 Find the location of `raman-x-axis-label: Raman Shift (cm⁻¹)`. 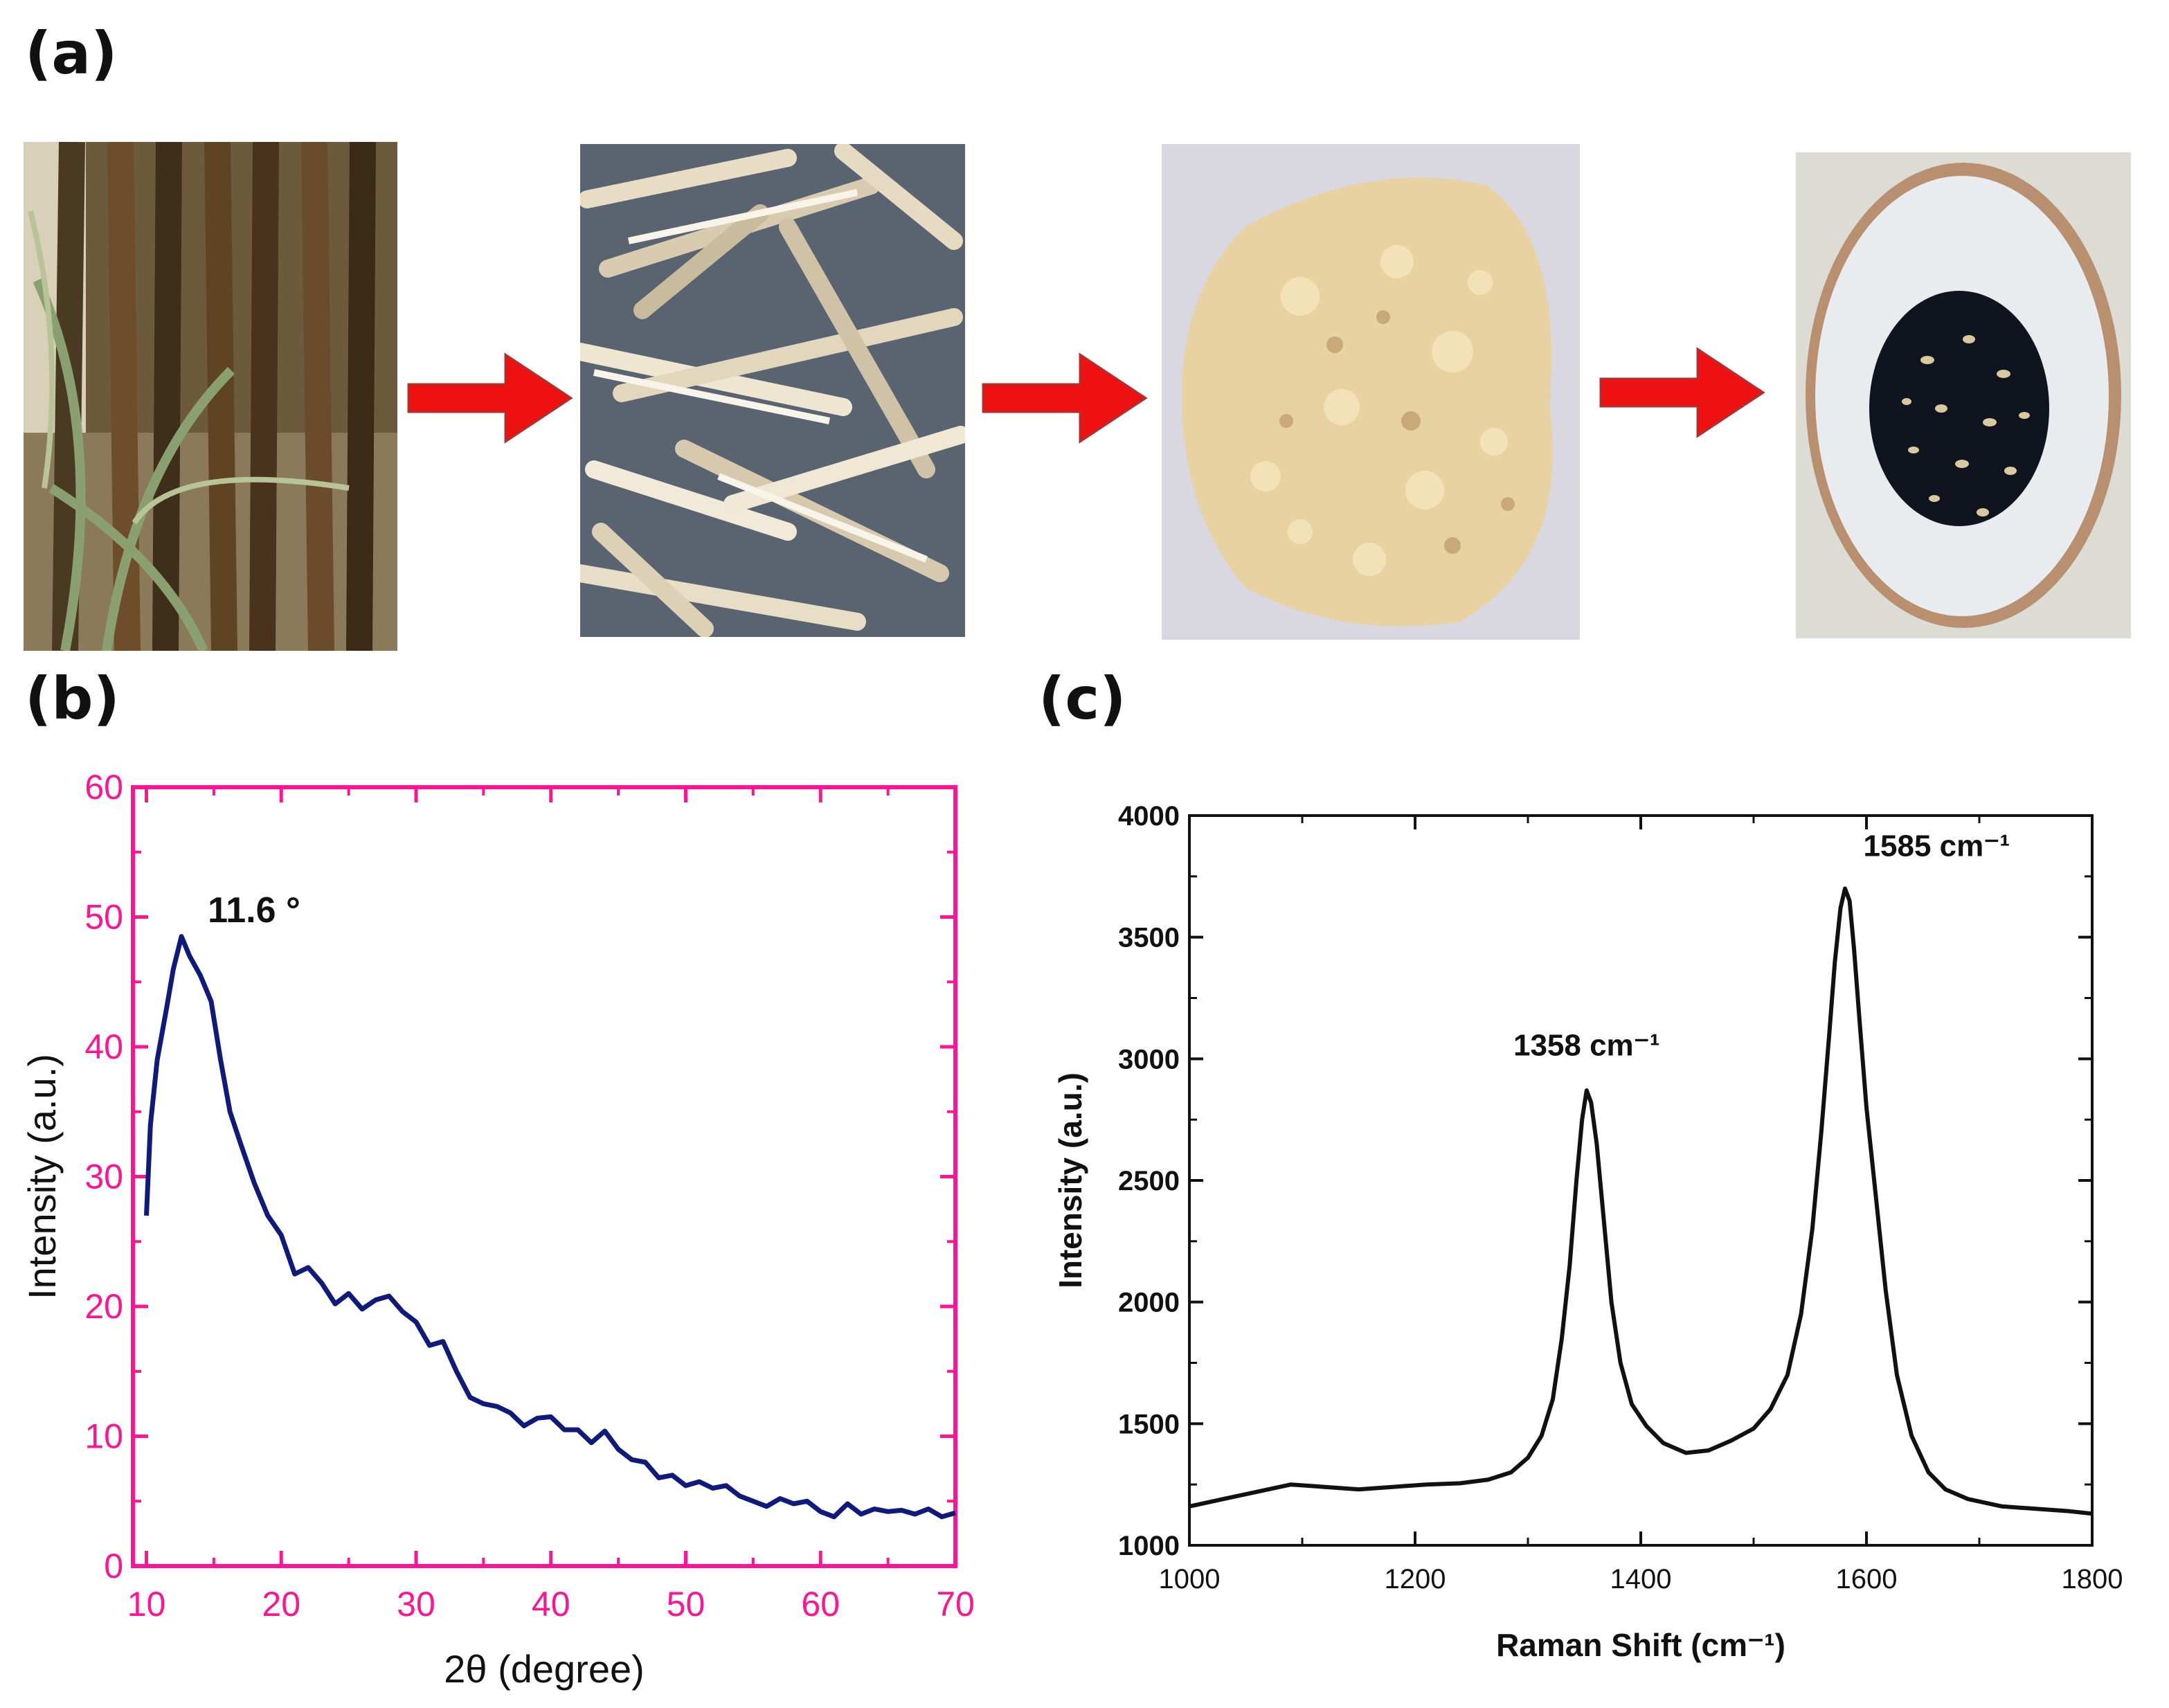

raman-x-axis-label: Raman Shift (cm⁻¹) is located at coordinates (1640, 1645).